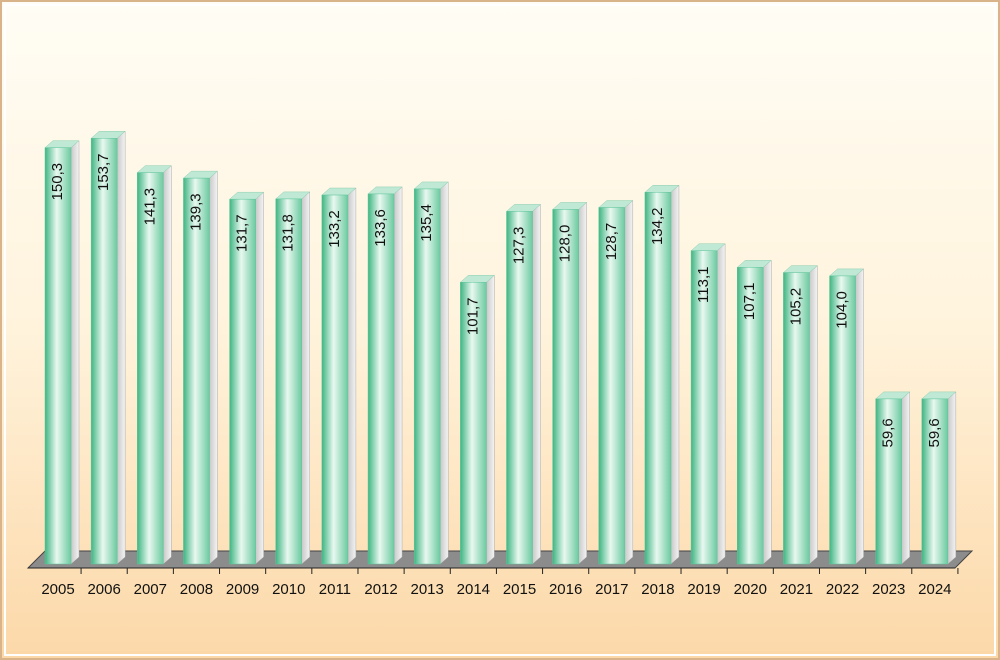 This screenshot has width=1000, height=660. What do you see at coordinates (657, 589) in the screenshot?
I see `x-tick-label: 2018` at bounding box center [657, 589].